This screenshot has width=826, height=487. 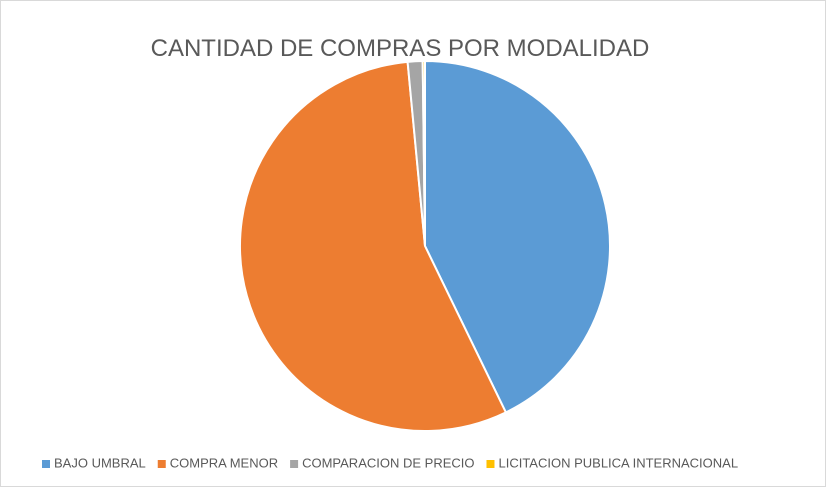 I want to click on legend-label: COMPRA MENOR, so click(x=224, y=462).